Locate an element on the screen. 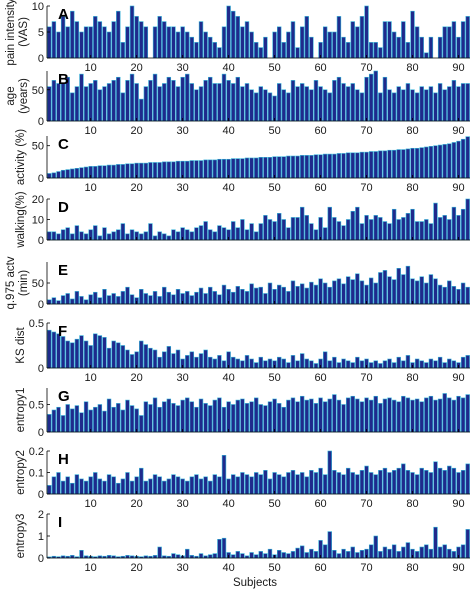 The image size is (473, 591). xtick-label-i-7: 80 is located at coordinates (412, 568).